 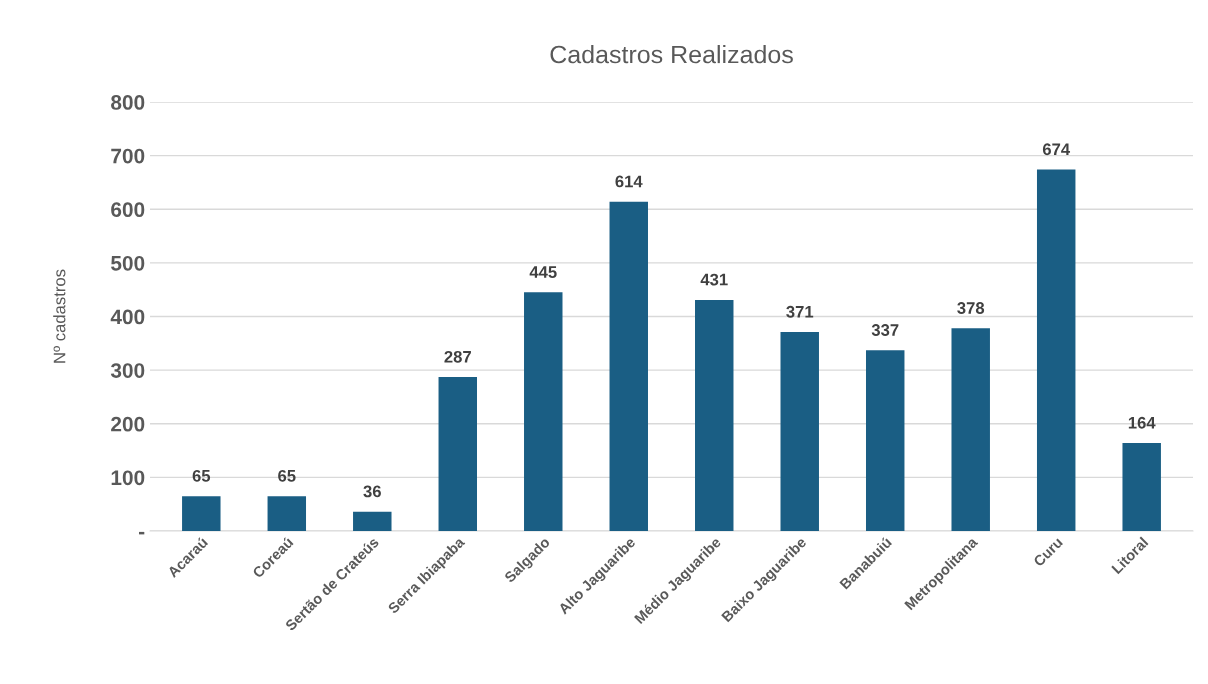 I want to click on y-tick-label: 700, so click(x=128, y=156).